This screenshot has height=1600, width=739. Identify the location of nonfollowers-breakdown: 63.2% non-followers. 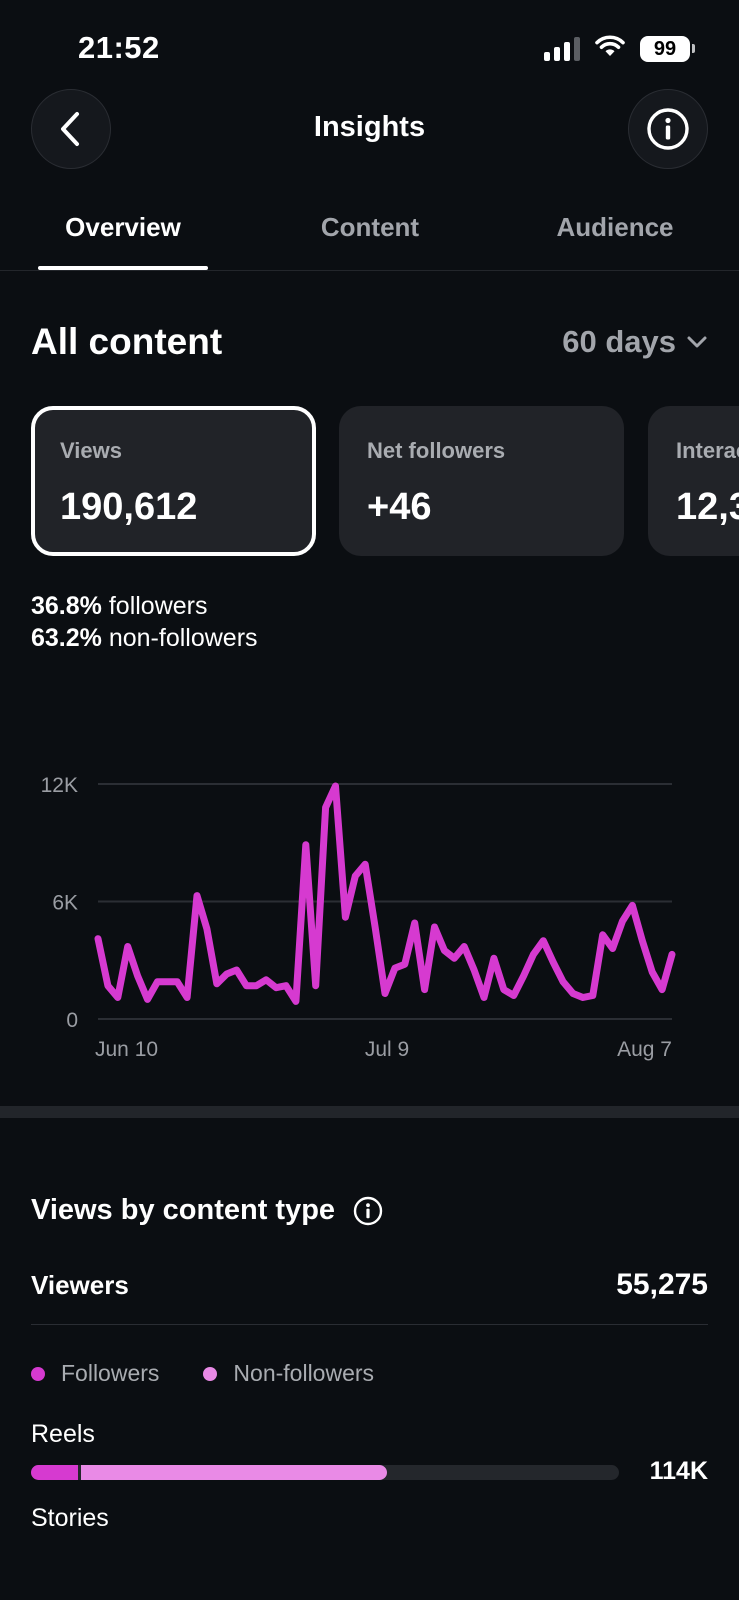
(144, 638).